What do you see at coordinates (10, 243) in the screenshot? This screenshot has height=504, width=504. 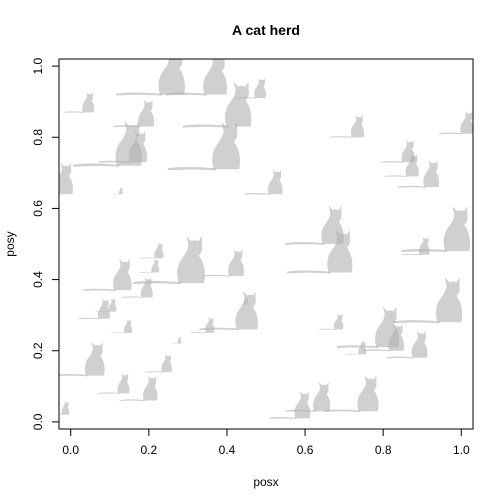 I see `y-axis-label: posy` at bounding box center [10, 243].